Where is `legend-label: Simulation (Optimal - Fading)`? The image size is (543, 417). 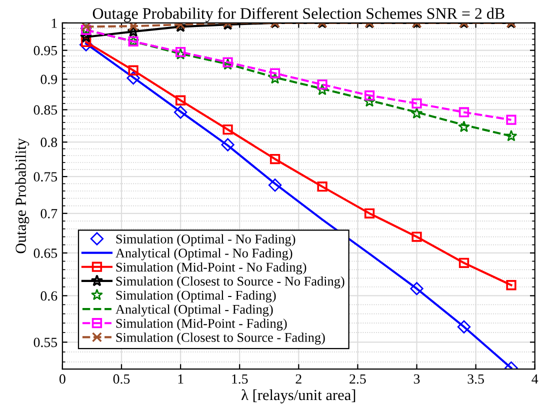 legend-label: Simulation (Optimal - Fading) is located at coordinates (196, 296).